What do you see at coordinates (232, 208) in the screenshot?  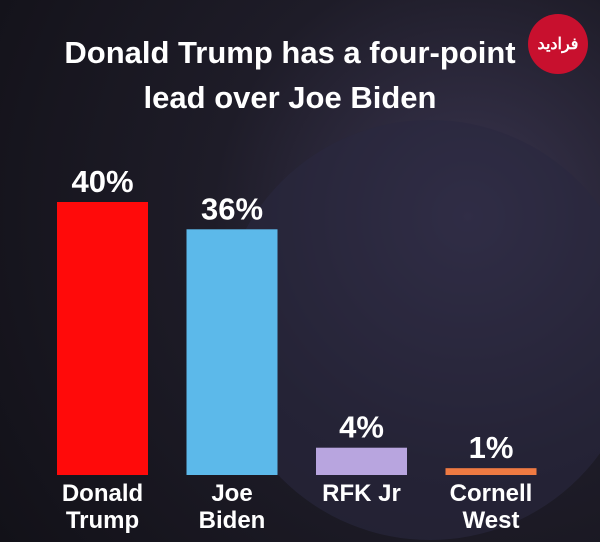 I see `value-label: 36%` at bounding box center [232, 208].